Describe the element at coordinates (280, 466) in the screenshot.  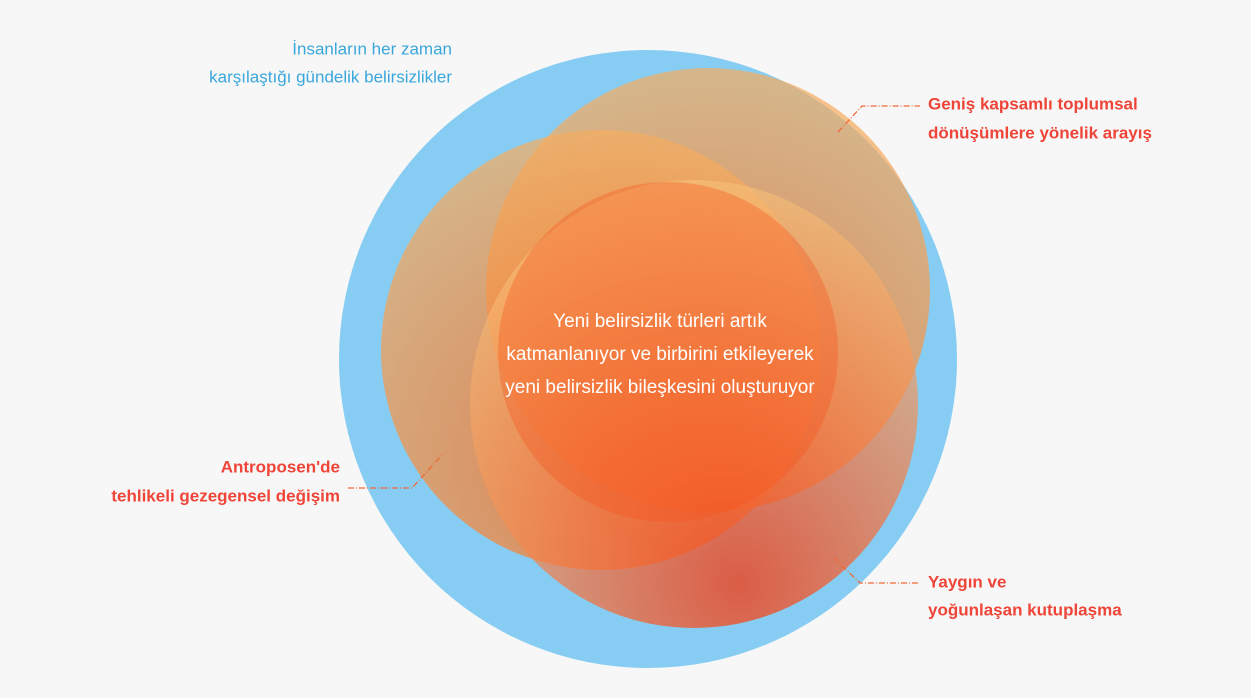
I see `layer-label: Antroposen'de` at that location.